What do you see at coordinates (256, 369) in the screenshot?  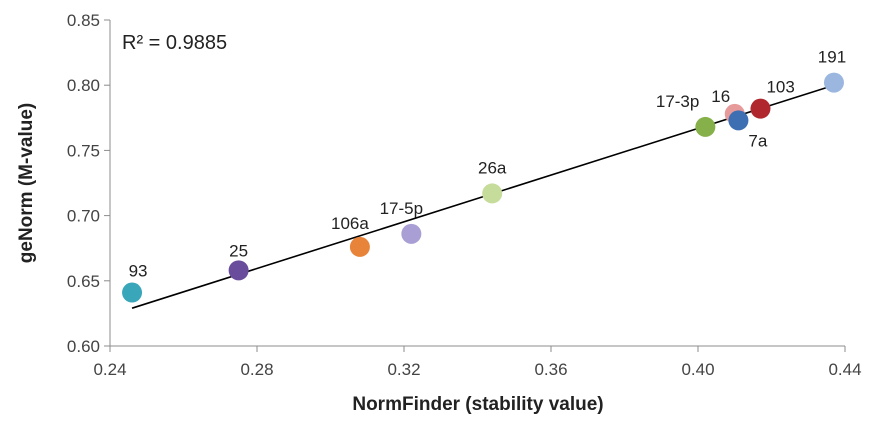 I see `x-tick-label: 0.28` at bounding box center [256, 369].